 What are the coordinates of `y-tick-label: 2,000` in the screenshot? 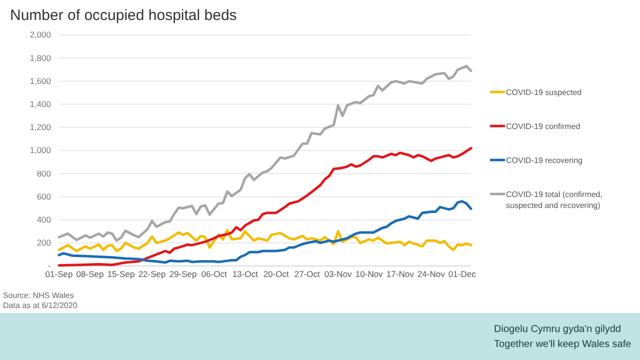 It's located at (41, 35).